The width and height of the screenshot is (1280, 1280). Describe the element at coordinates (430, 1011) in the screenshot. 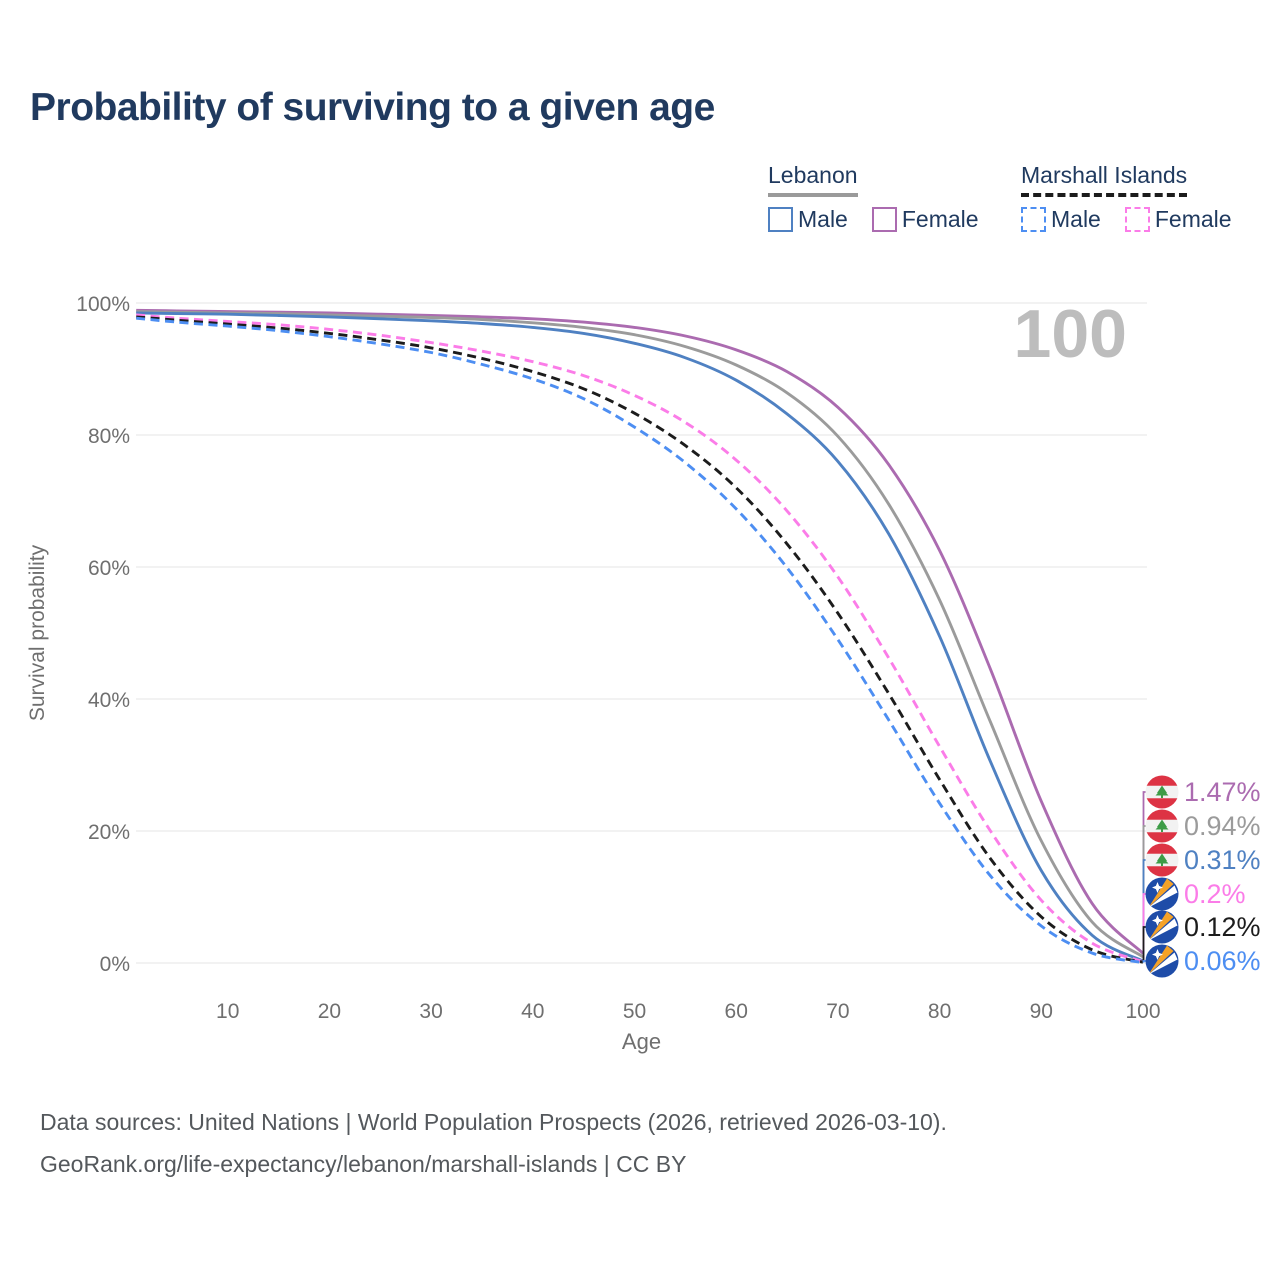

I see `x-tick-label: 30` at that location.